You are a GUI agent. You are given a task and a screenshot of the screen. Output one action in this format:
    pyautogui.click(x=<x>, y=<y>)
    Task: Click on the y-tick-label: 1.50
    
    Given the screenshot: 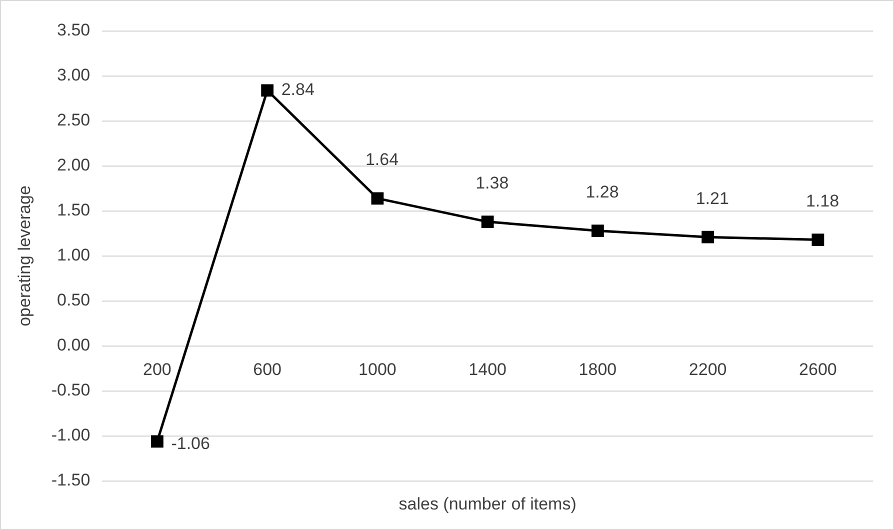 What is the action you would take?
    pyautogui.click(x=73, y=210)
    